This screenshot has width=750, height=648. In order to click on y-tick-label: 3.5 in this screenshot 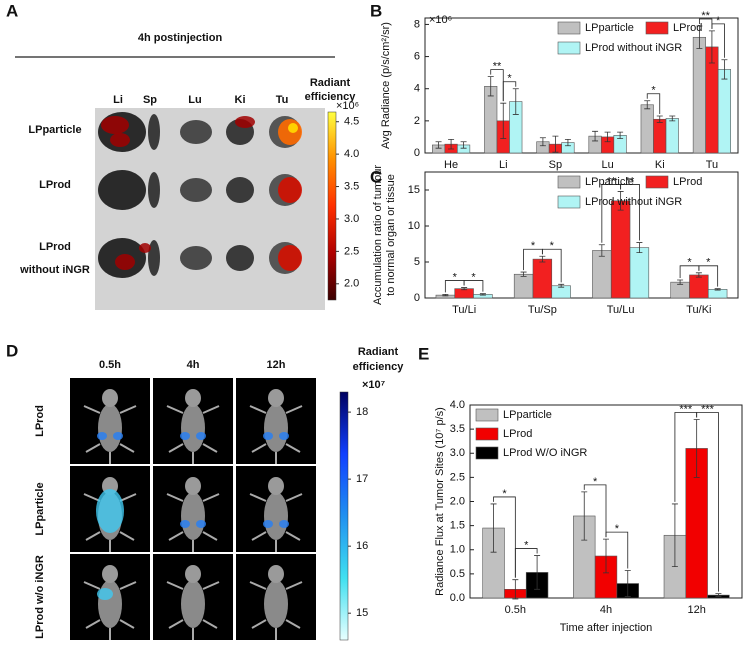, I will do `click(457, 429)`.